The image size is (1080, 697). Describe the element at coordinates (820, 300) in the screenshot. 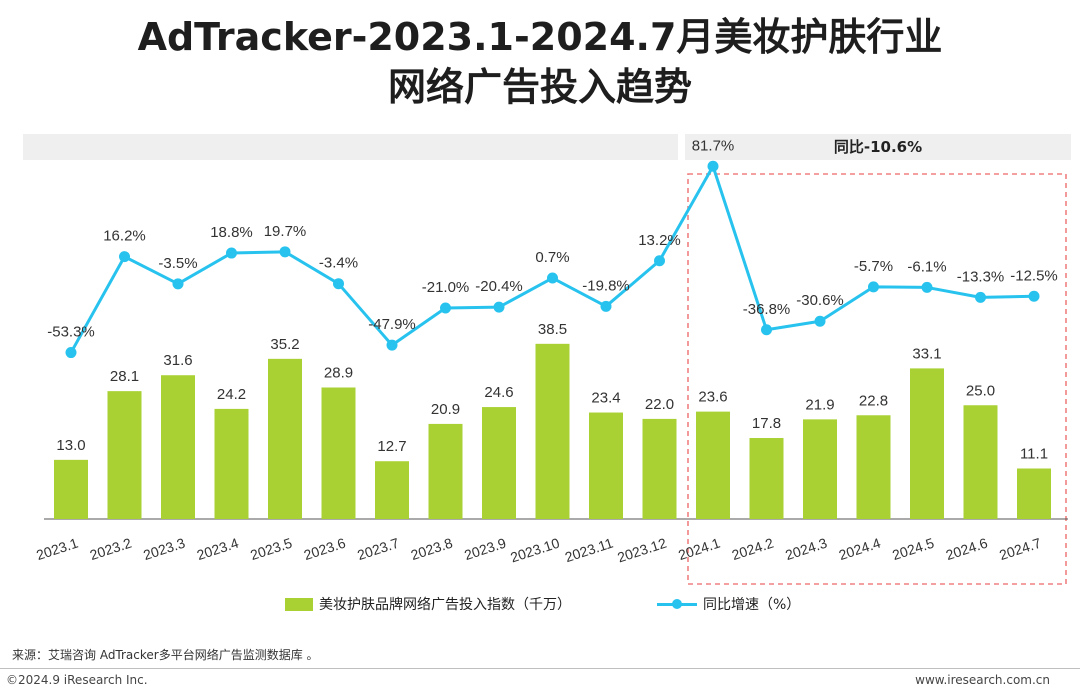

I see `yoy-label-2024.3: -30.6%` at that location.